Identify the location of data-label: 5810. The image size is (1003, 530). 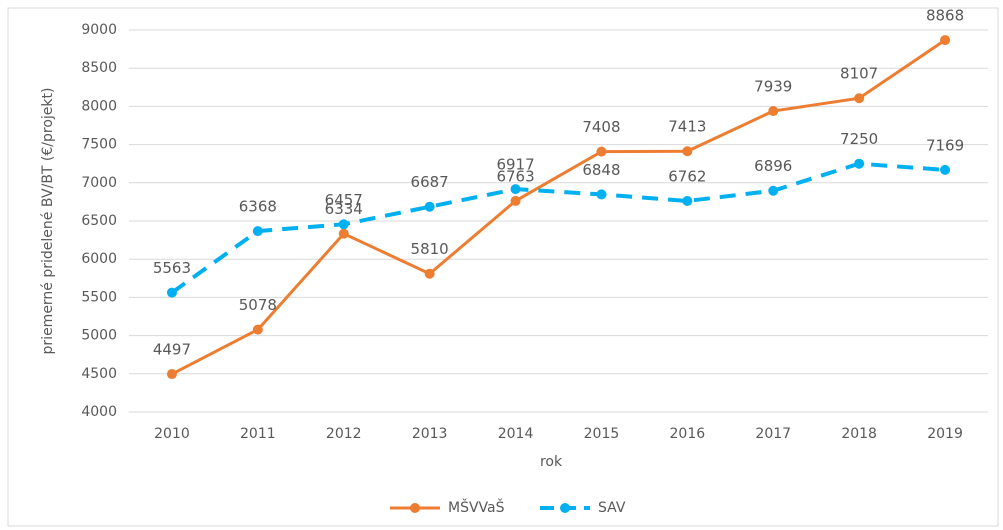
(430, 249).